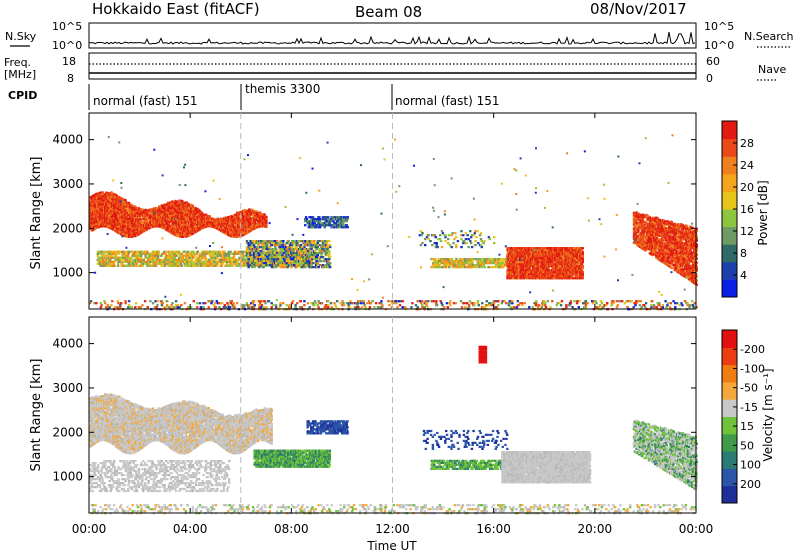  Describe the element at coordinates (69, 61) in the screenshot. I see `freq-tick-top: 18` at that location.